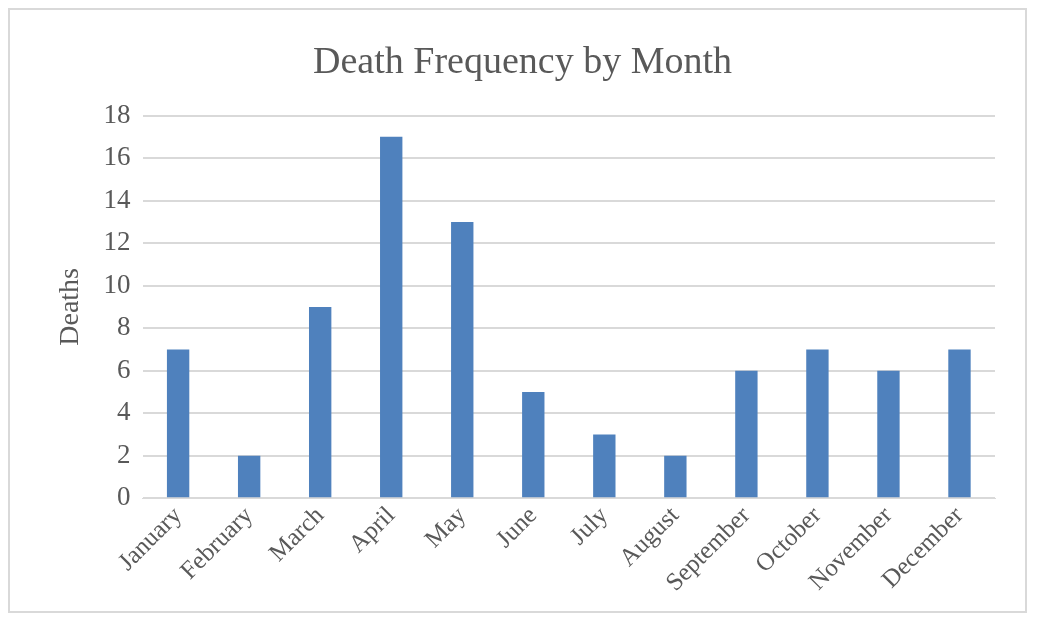  I want to click on x-tick-label: July, so click(588, 525).